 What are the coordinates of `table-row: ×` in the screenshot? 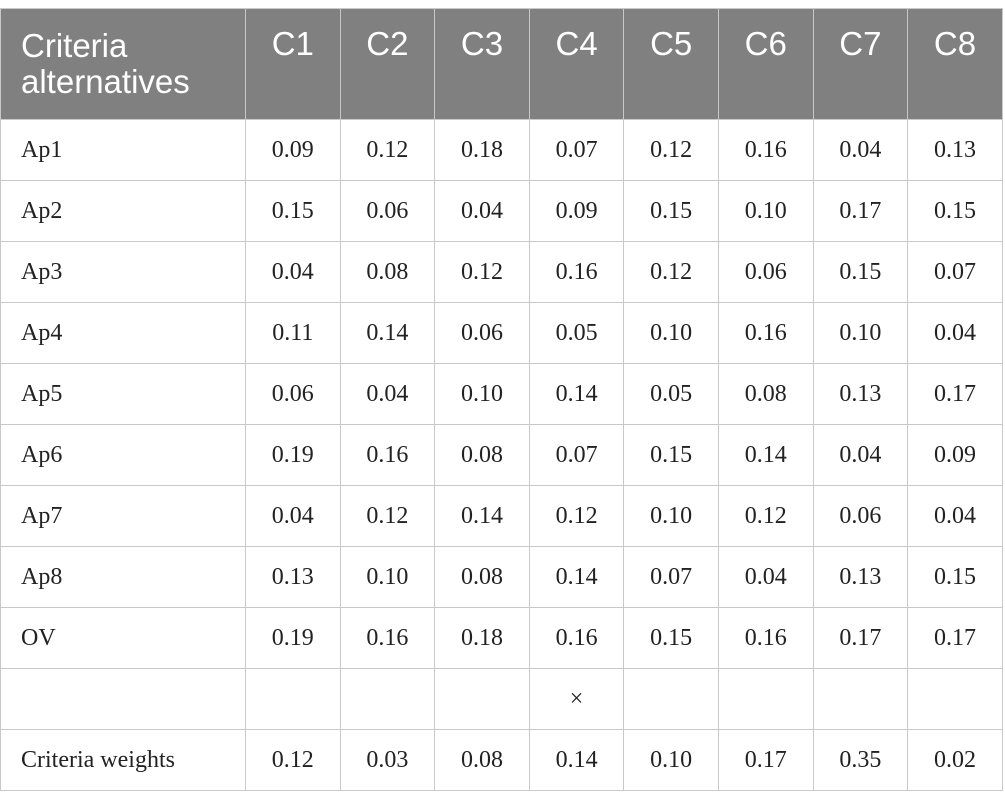 It's located at (501, 699).